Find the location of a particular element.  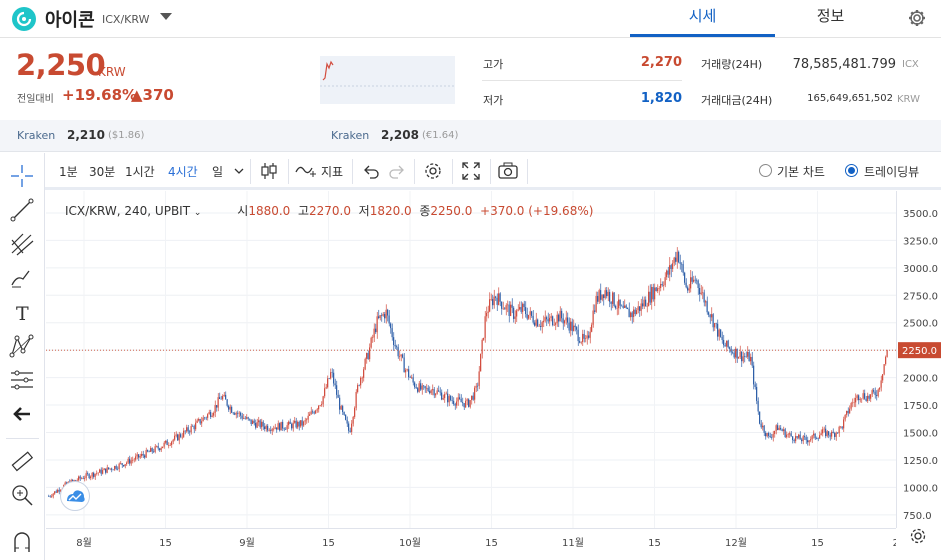

drawing-toolbar: T is located at coordinates (22, 356).